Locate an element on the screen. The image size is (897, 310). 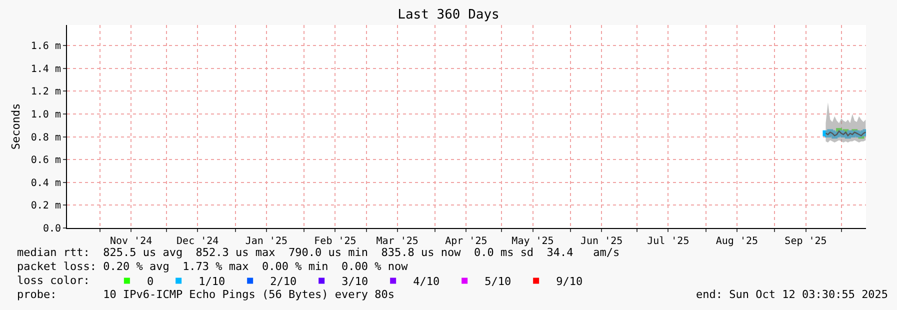
legend-label: 9/10 is located at coordinates (569, 281).